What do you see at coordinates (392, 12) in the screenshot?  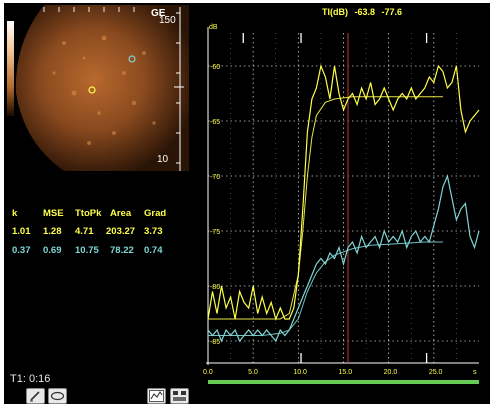 I see `ti-value-cyan: -77.6` at bounding box center [392, 12].